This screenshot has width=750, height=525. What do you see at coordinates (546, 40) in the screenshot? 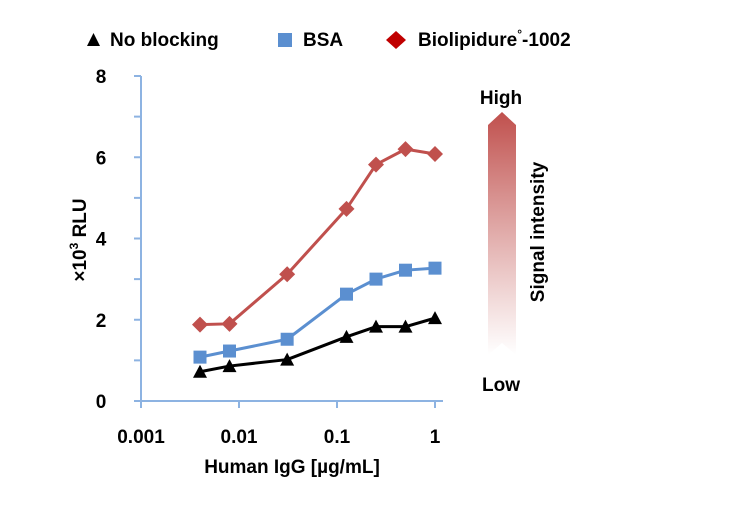
I see `legend-label-biolipidure-tail: -1002` at bounding box center [546, 40].